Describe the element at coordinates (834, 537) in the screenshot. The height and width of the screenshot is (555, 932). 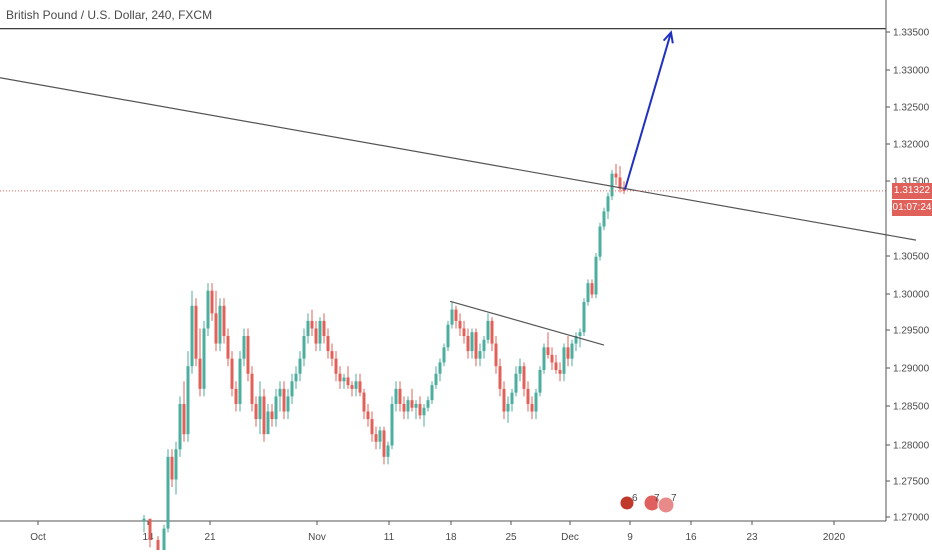
I see `x-tick-label: 2020` at that location.